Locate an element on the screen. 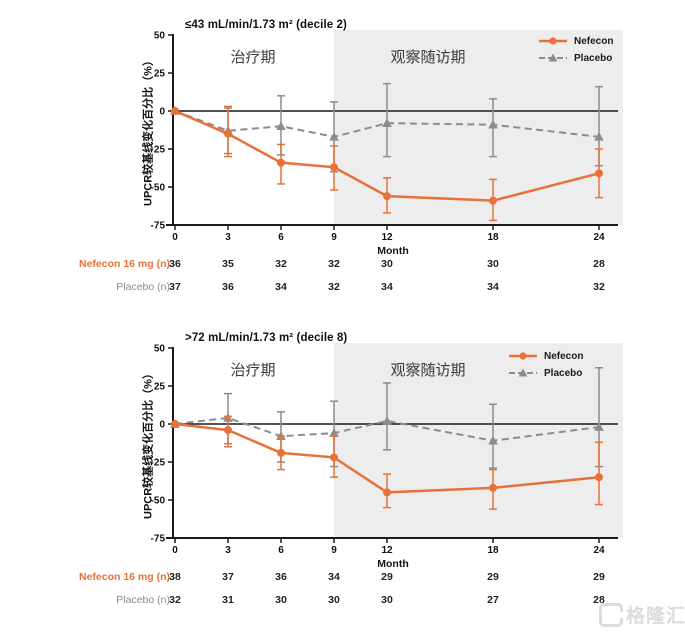 This screenshot has width=685, height=632. chart2-legend: Nefecon Placebo is located at coordinates (545, 364).